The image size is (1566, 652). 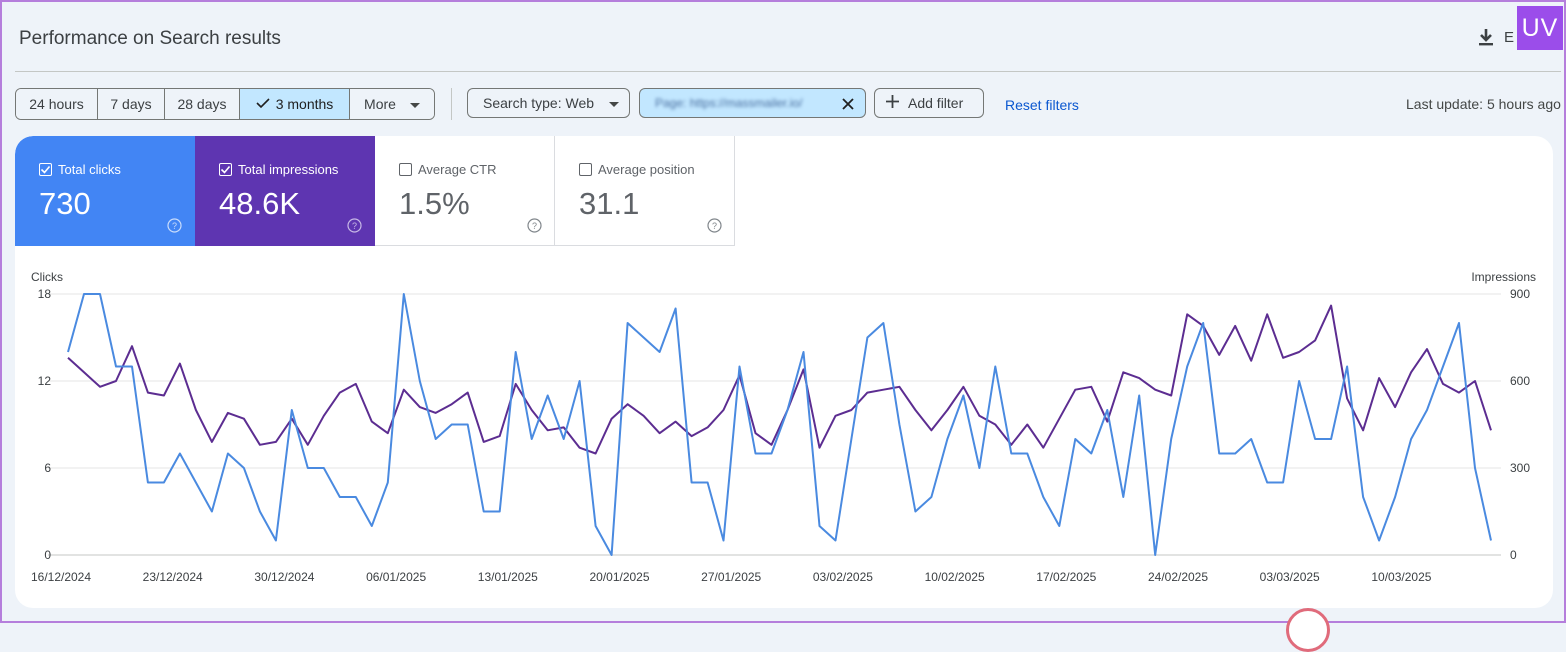 I want to click on date-range-7-days: 7 days, so click(x=131, y=104).